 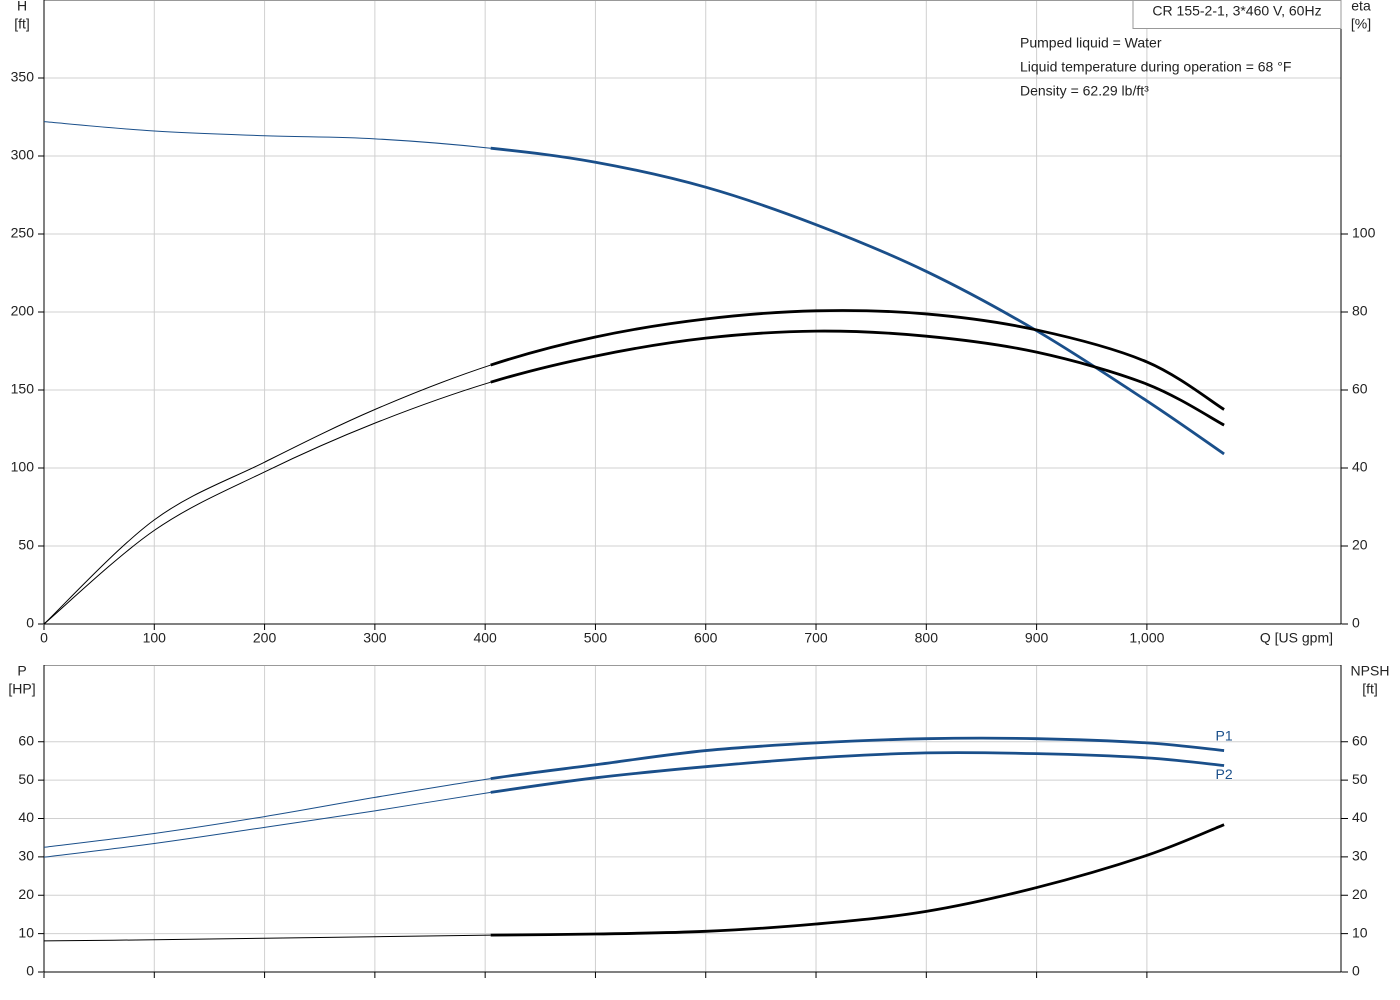 What do you see at coordinates (1361, 24) in the screenshot?
I see `y2-axis-unit: [%]` at bounding box center [1361, 24].